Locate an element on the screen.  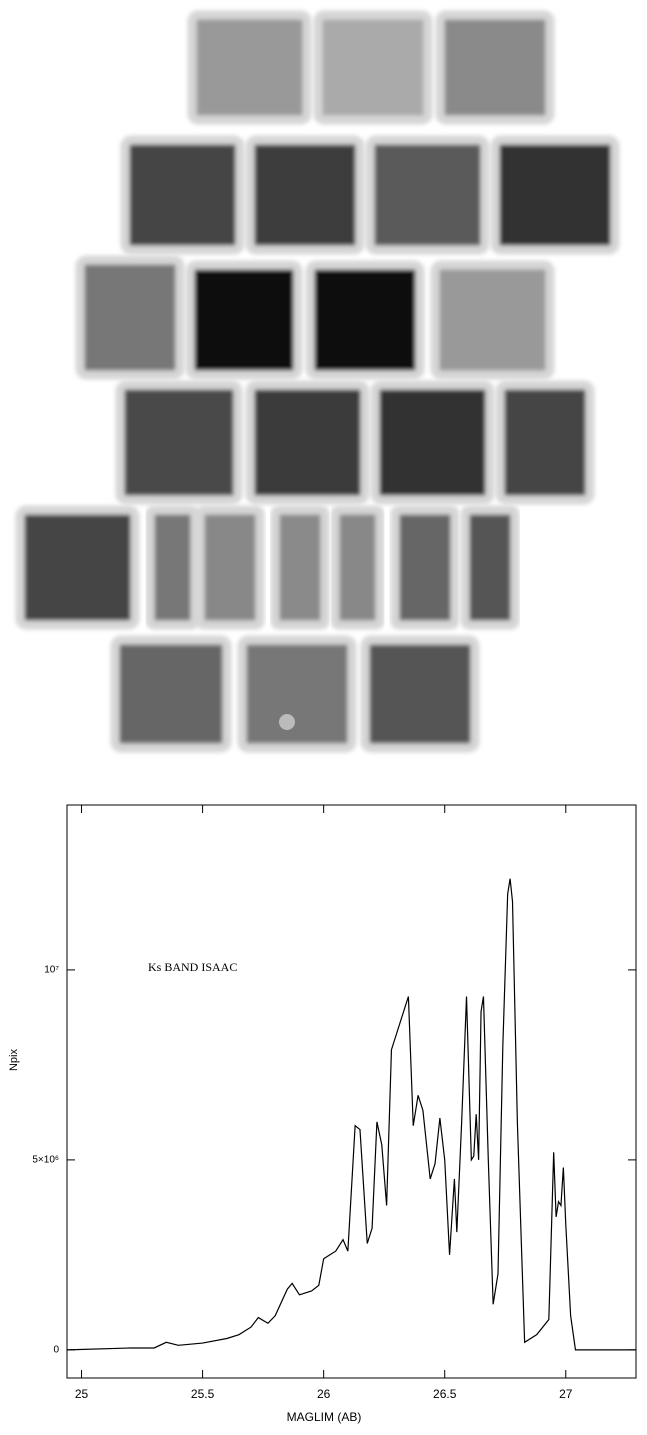
y-tick-label: 5×10⁶ is located at coordinates (45, 1160).